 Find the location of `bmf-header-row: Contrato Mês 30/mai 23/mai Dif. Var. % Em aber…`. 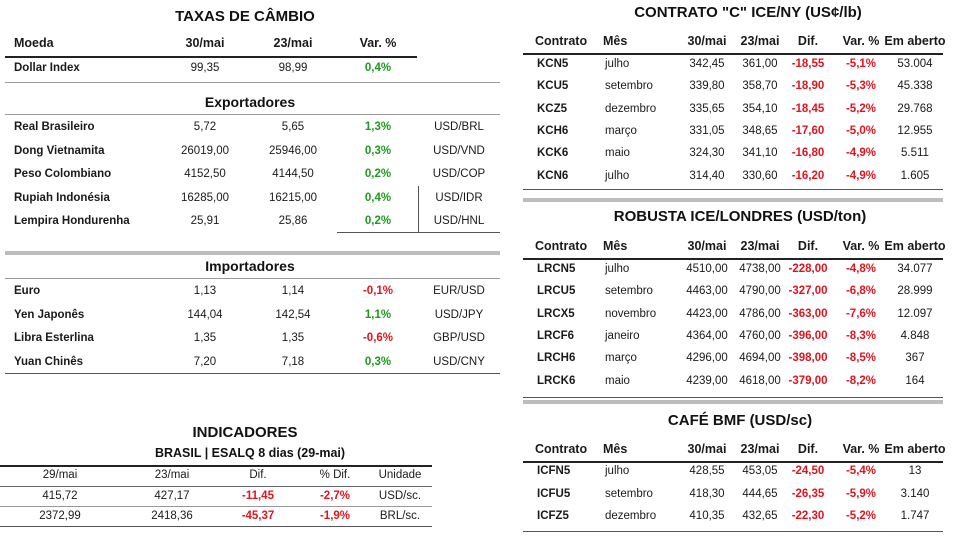

bmf-header-row: Contrato Mês 30/mai 23/mai Dif. Var. % Em aber… is located at coordinates (737, 451).